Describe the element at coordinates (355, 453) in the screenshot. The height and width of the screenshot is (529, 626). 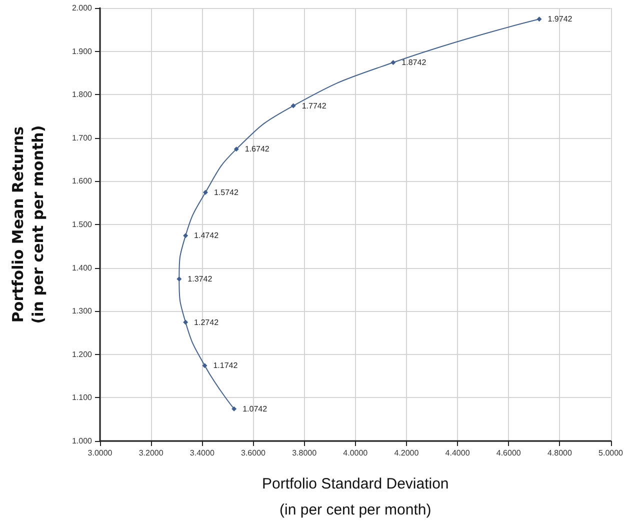
I see `x-tick-label: 4.0000` at that location.